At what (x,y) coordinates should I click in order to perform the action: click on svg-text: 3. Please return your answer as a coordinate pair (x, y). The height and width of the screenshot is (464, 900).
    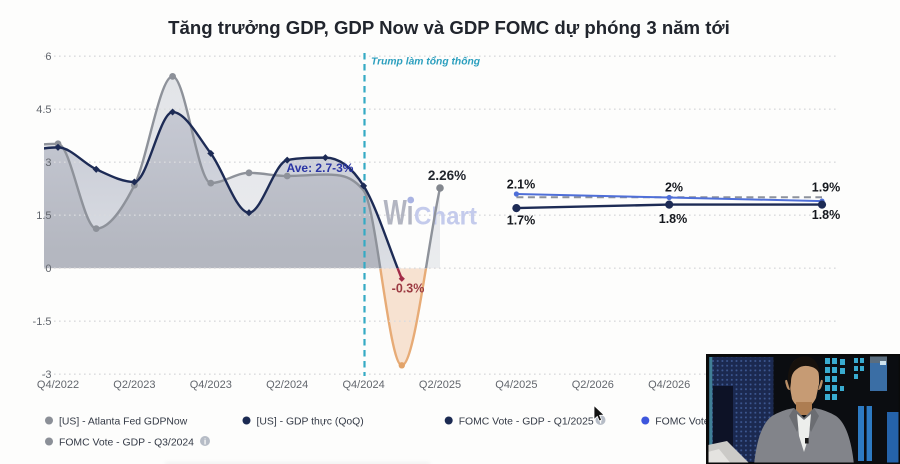
    Looking at the image, I should click on (48, 163).